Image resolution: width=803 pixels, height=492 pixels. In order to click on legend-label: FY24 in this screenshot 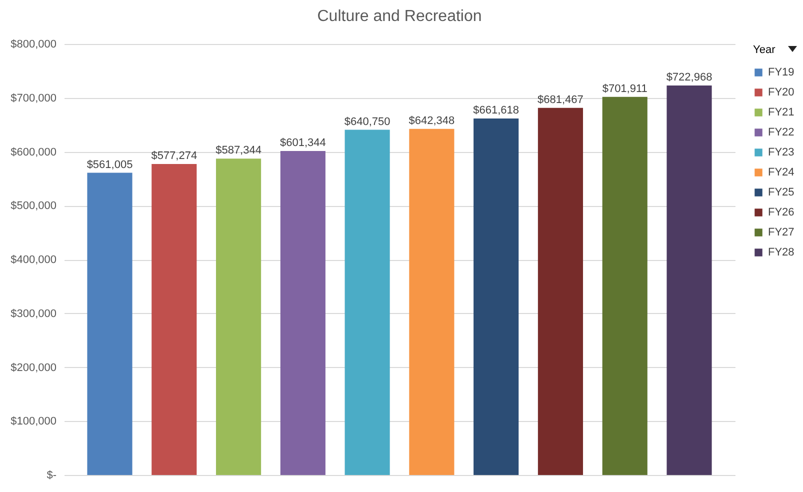, I will do `click(781, 172)`.